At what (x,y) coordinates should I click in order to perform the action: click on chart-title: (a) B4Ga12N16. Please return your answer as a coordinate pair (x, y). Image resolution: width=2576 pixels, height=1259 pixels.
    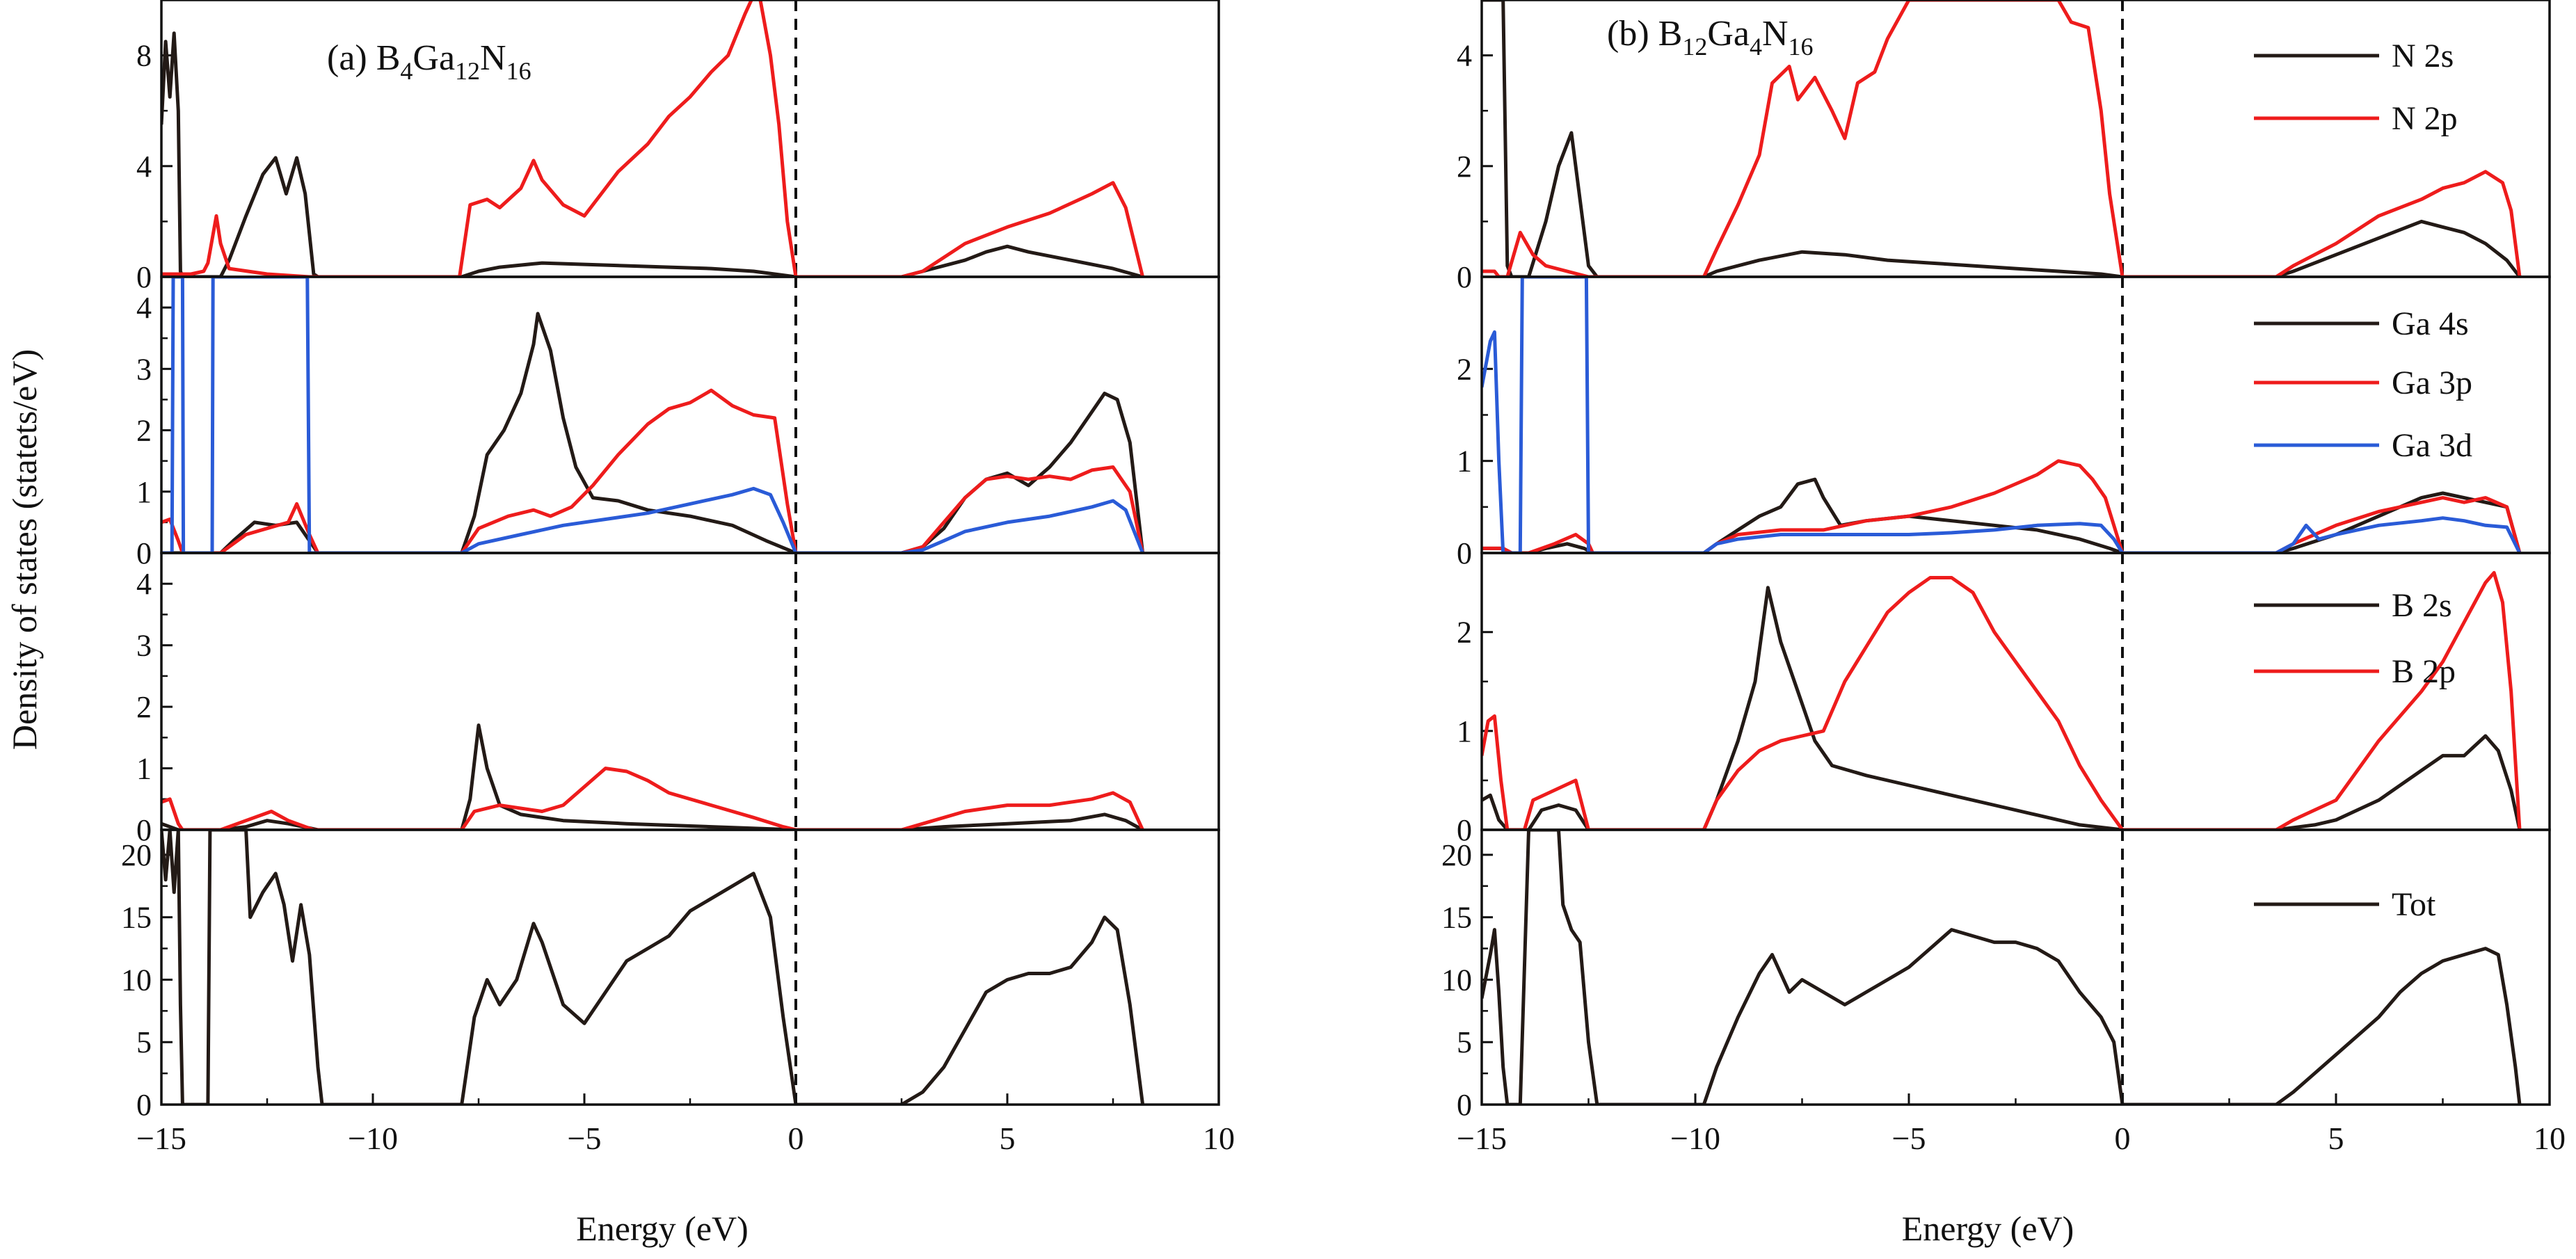
    Looking at the image, I should click on (429, 61).